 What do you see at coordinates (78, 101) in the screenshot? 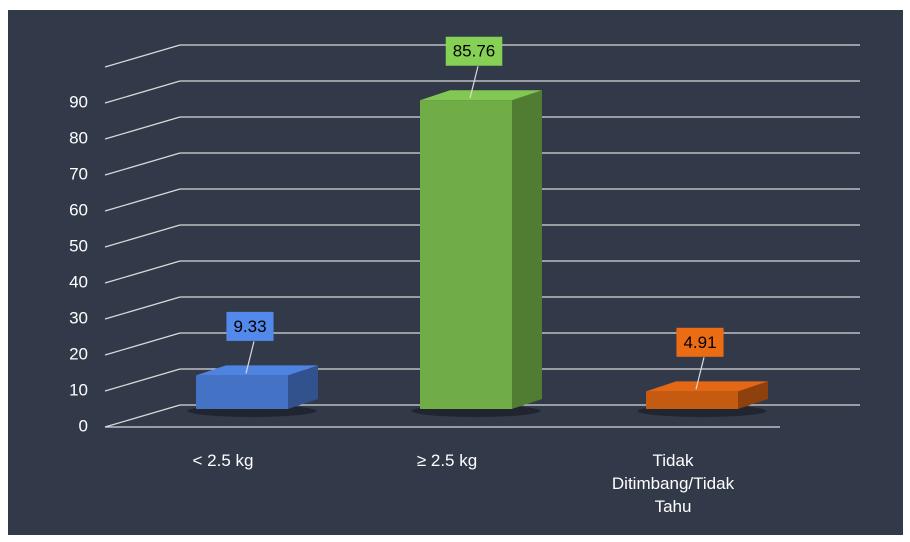
I see `y-tick-label: 90` at bounding box center [78, 101].